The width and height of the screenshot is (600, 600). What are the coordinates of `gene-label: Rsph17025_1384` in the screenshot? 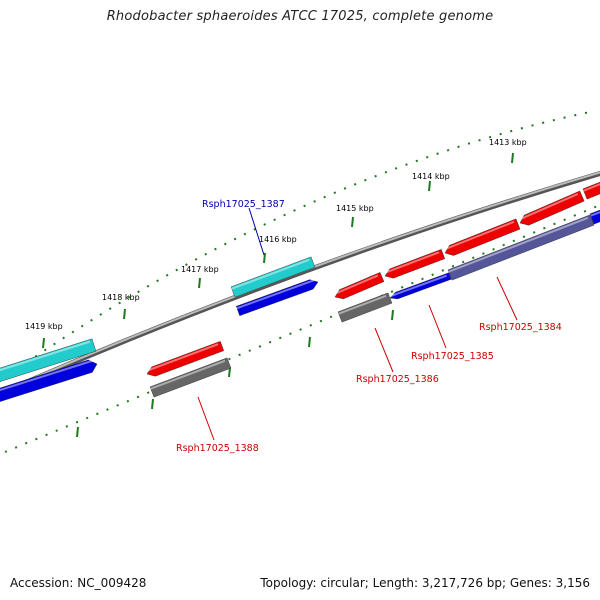 It's located at (520, 327).